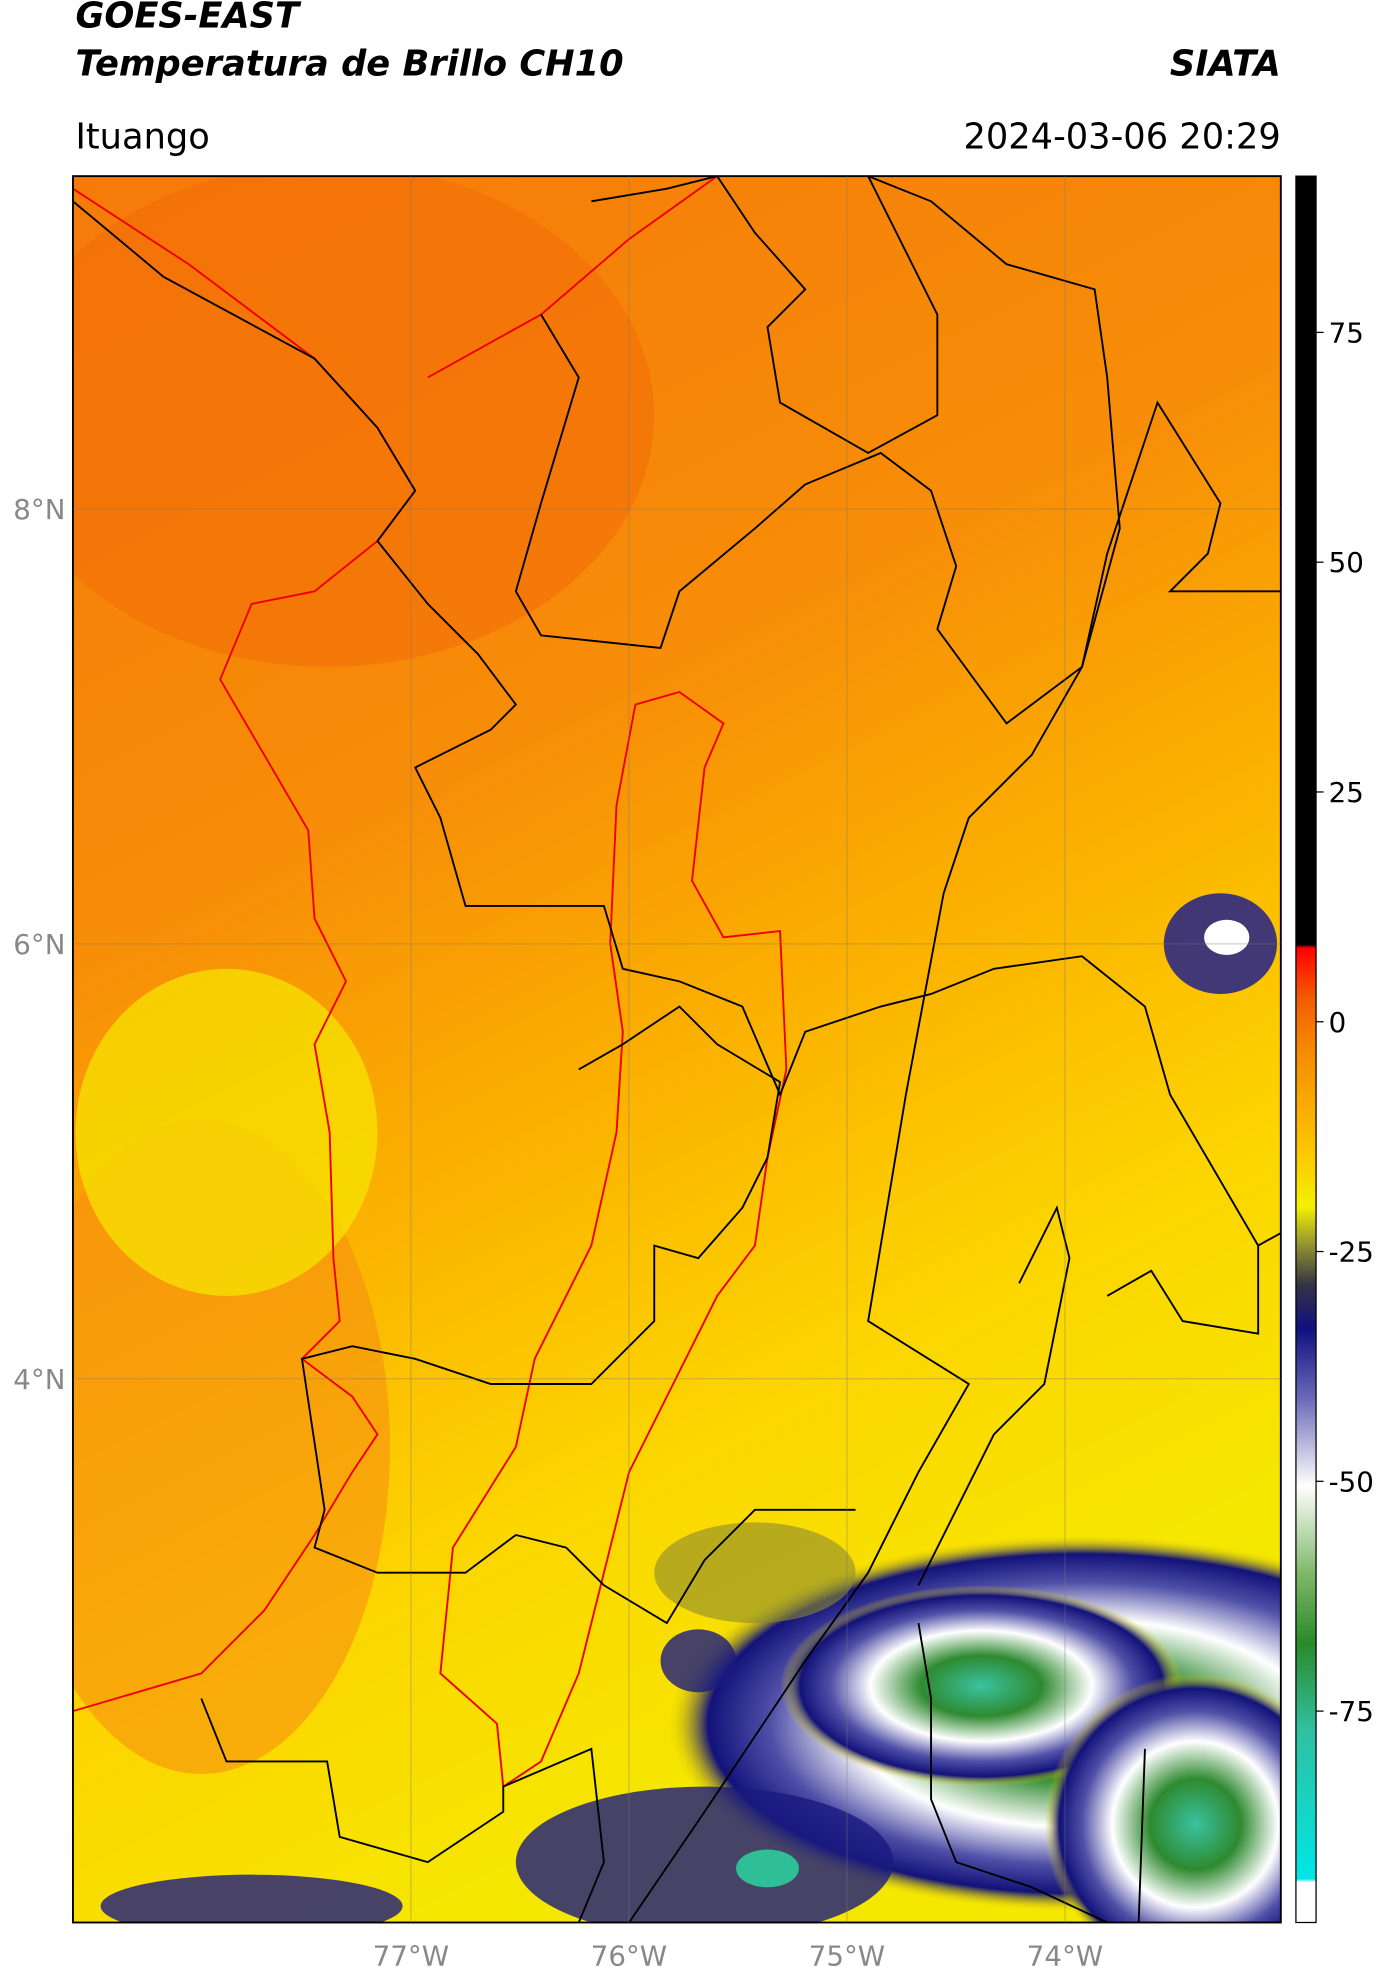 The image size is (1384, 1981). Describe the element at coordinates (1346, 332) in the screenshot. I see `colorbar-tick-label: 75` at that location.